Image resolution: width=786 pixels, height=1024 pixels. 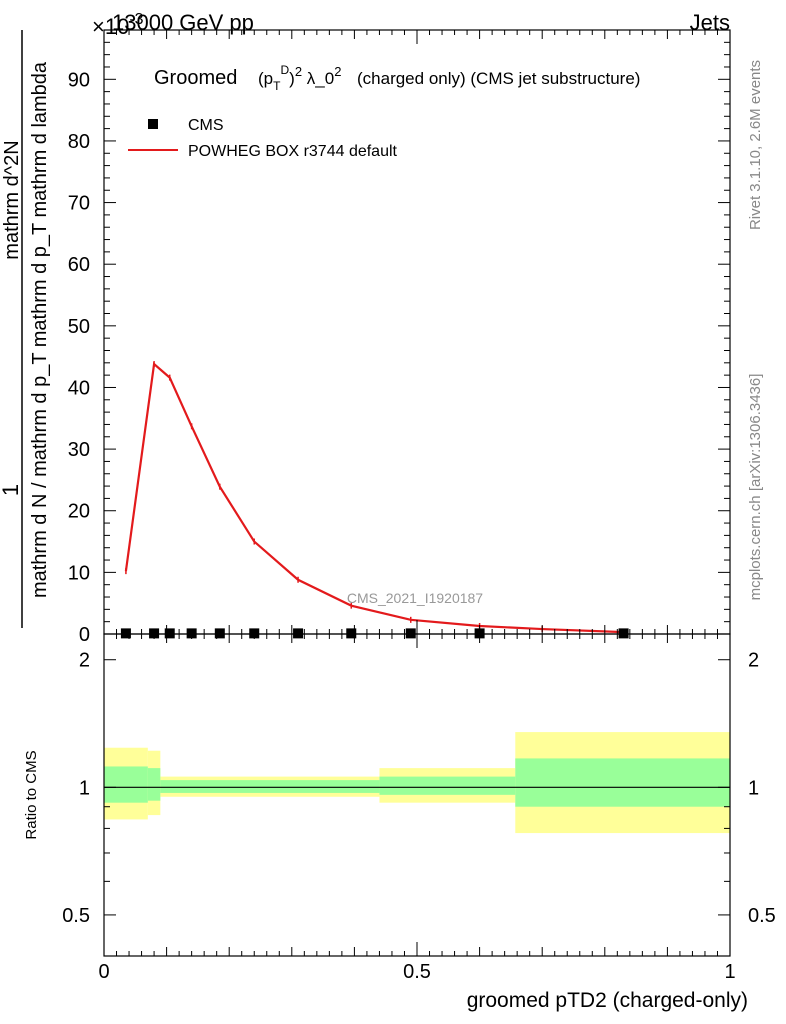 I want to click on y-multiplier: ×10⁻³, so click(x=118, y=25).